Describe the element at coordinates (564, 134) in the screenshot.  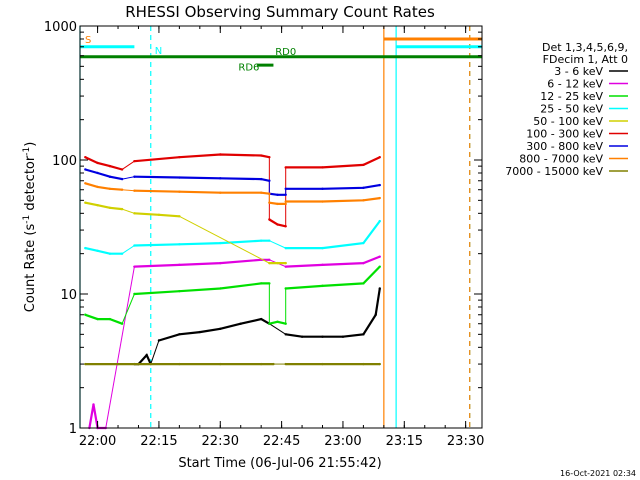
I see `legend-label: 100 - 300 keV` at that location.